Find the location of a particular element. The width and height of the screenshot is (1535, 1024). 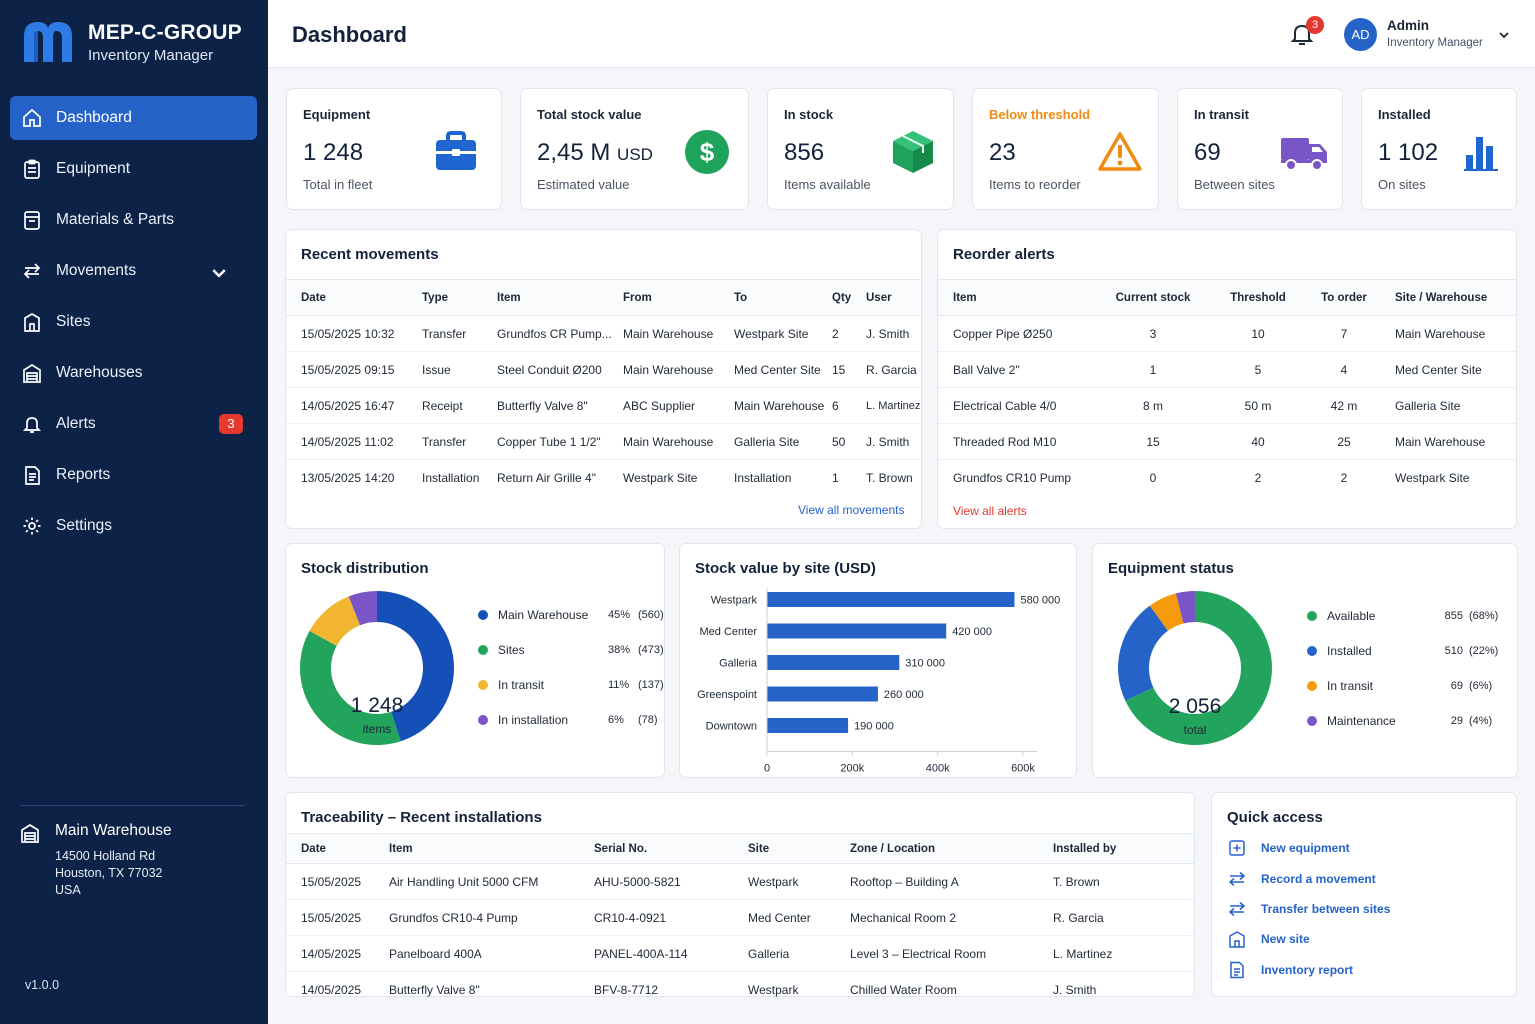

plus-square-icon is located at coordinates (1237, 848).